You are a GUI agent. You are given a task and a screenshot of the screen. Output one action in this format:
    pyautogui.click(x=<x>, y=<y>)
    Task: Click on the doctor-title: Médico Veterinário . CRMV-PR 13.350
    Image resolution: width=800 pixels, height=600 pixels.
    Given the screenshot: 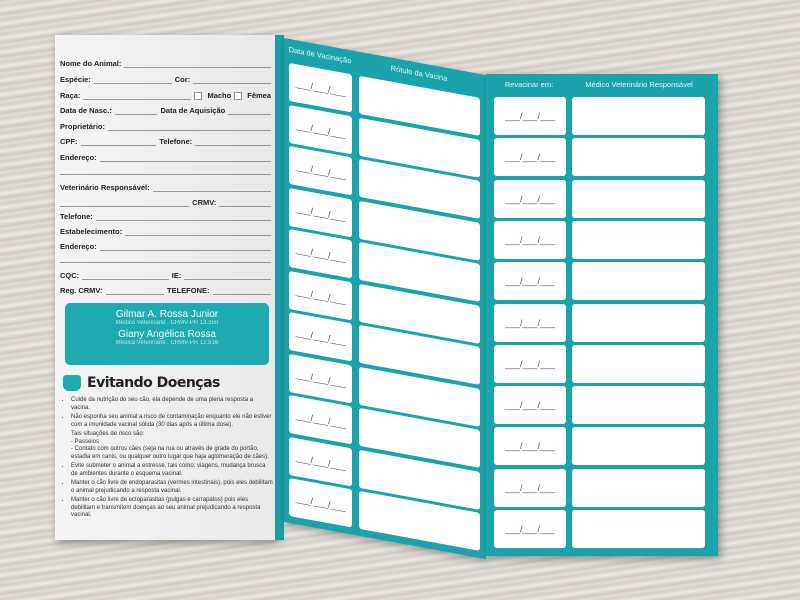 What is the action you would take?
    pyautogui.click(x=167, y=323)
    